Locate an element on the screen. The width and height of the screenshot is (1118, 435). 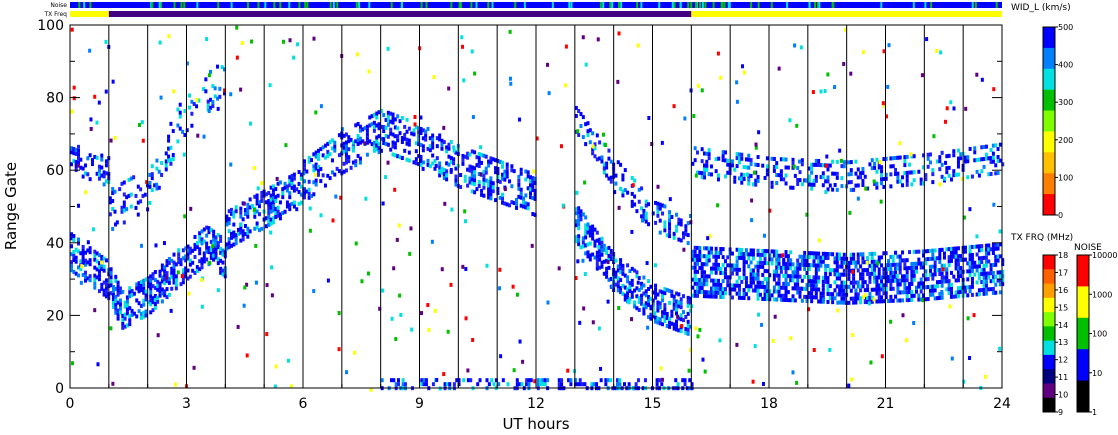
colorbar-tick-label: 200 is located at coordinates (1065, 140).